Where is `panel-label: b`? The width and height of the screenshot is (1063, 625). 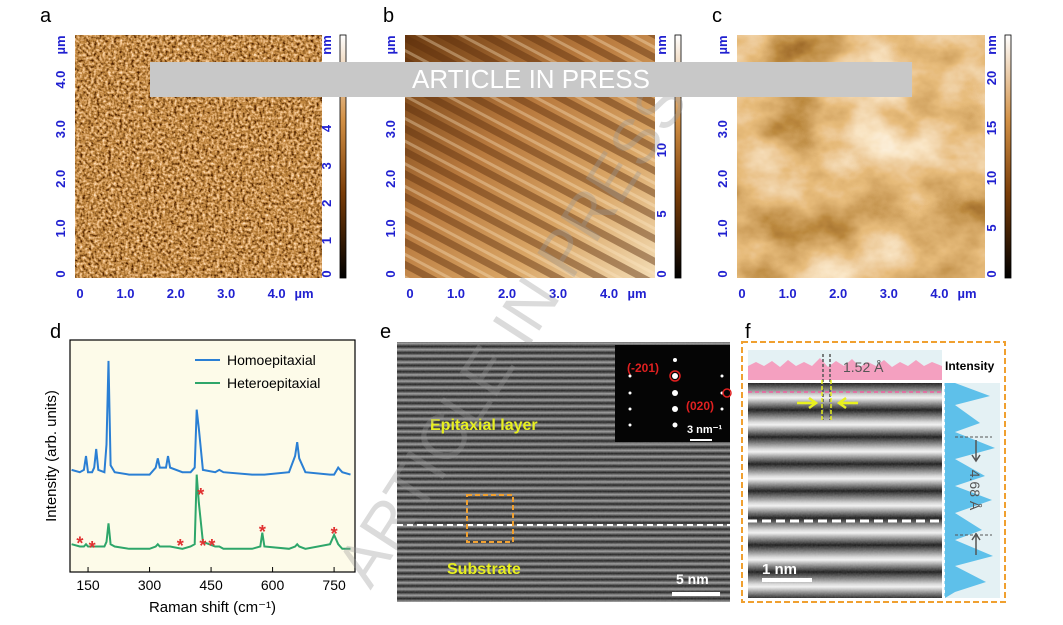 panel-label: b is located at coordinates (388, 16).